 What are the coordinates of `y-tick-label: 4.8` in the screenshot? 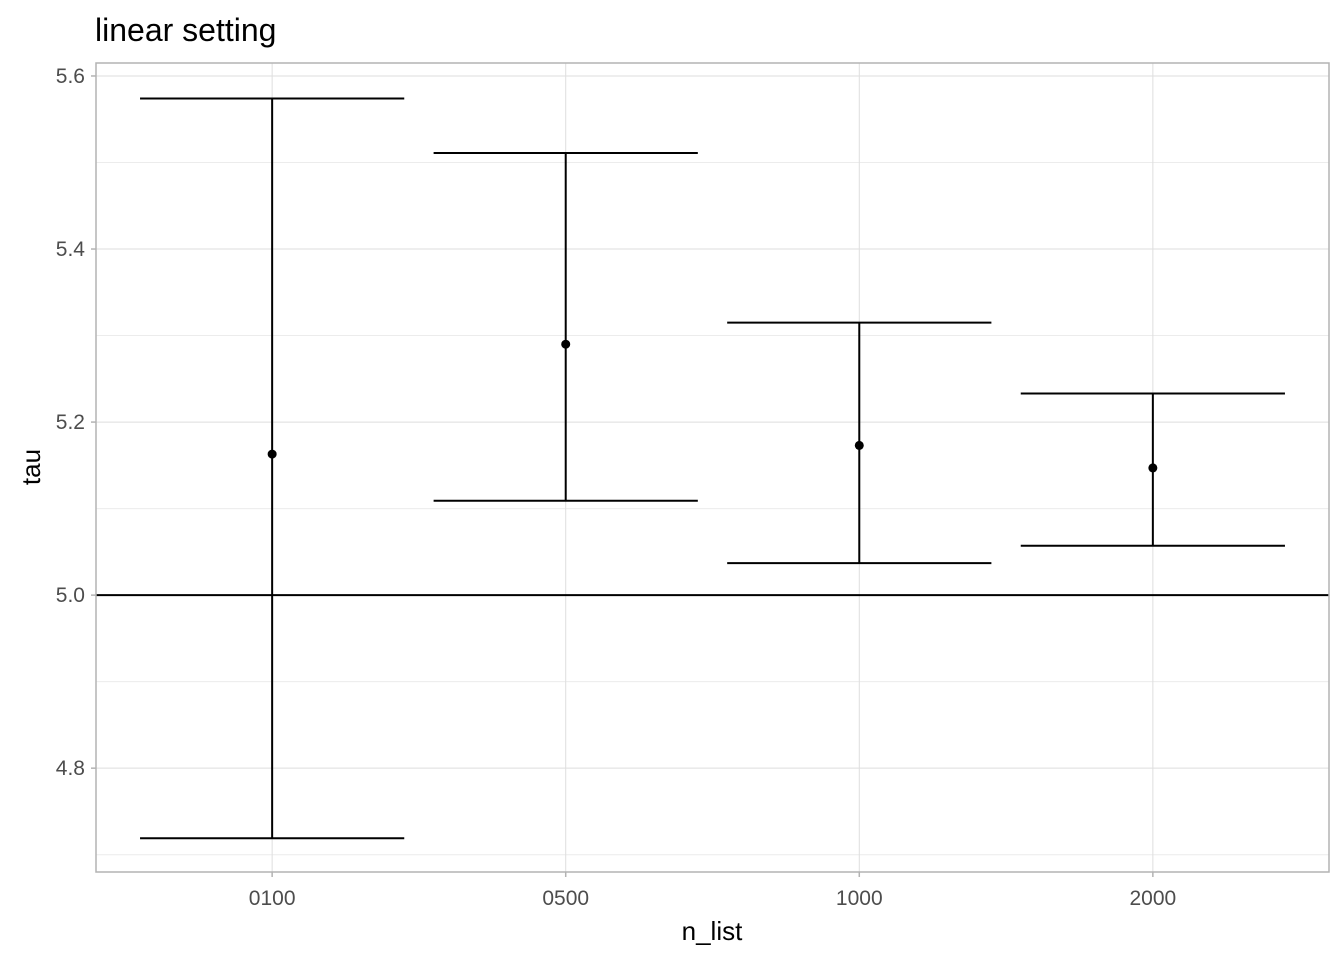 It's located at (70, 768).